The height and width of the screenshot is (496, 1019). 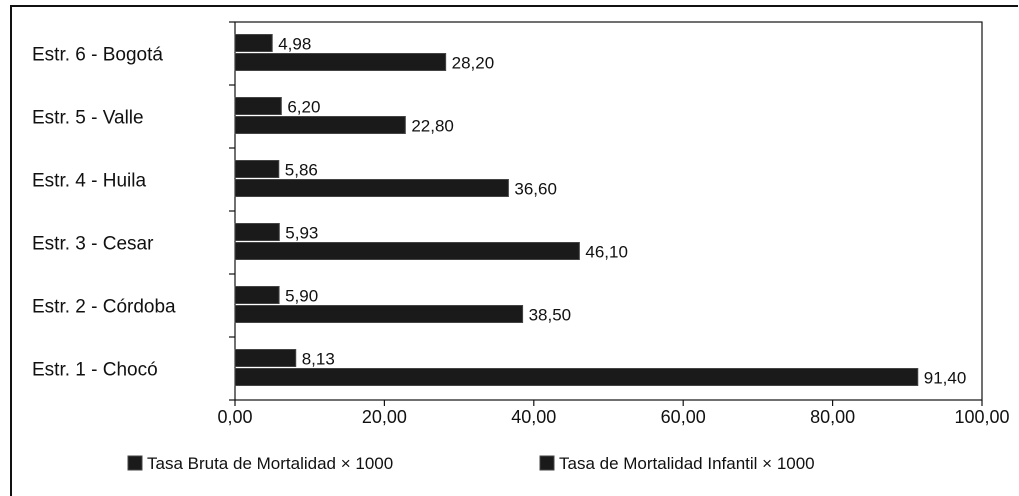 I want to click on data-label: 5,90, so click(x=301, y=296).